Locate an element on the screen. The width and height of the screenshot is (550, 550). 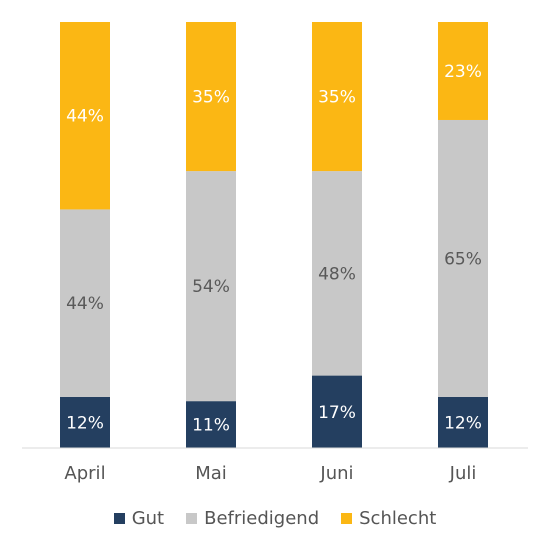
bar-gut-juni is located at coordinates (337, 411).